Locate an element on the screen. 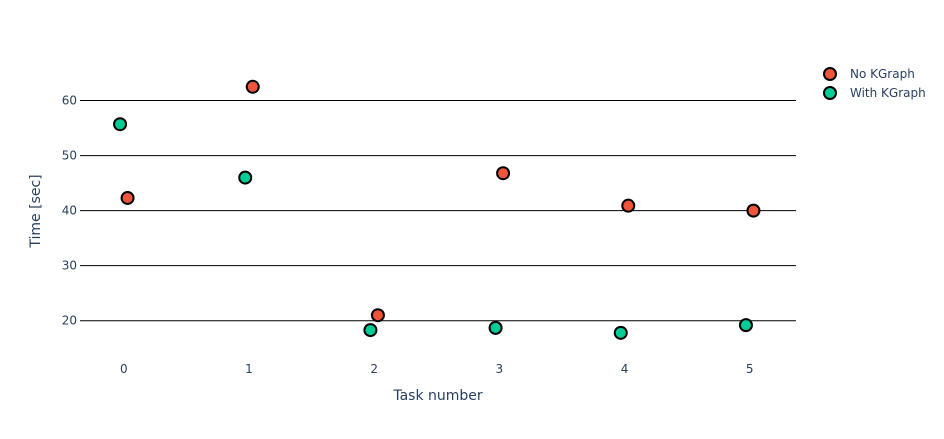 This screenshot has width=944, height=439. x-axis-ticks: 0 1 2 3 4 5 is located at coordinates (437, 369).